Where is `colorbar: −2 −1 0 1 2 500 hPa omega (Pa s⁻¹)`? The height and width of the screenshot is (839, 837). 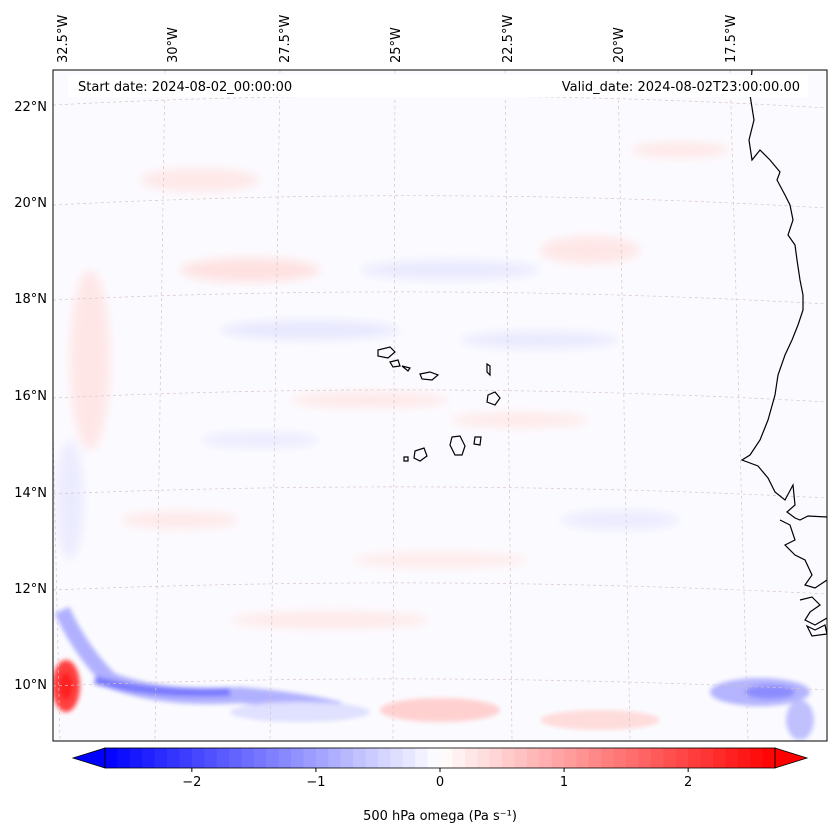
colorbar: −2 −1 0 1 2 500 hPa omega (Pa s⁻¹) is located at coordinates (440, 785).